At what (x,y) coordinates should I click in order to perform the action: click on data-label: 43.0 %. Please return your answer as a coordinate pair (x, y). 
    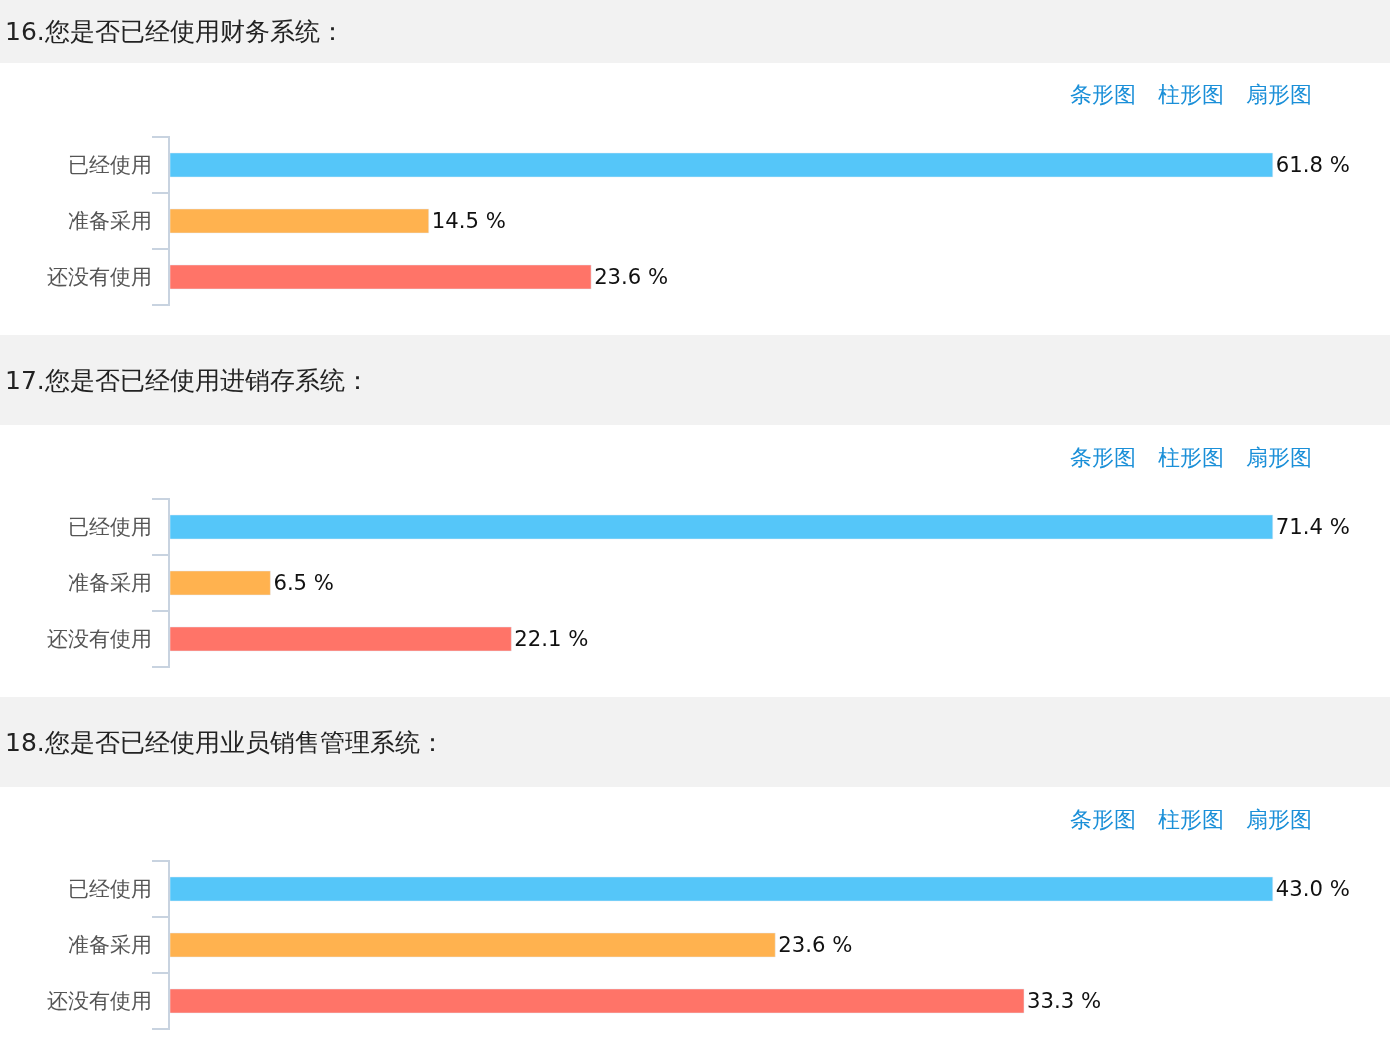
    Looking at the image, I should click on (1312, 889).